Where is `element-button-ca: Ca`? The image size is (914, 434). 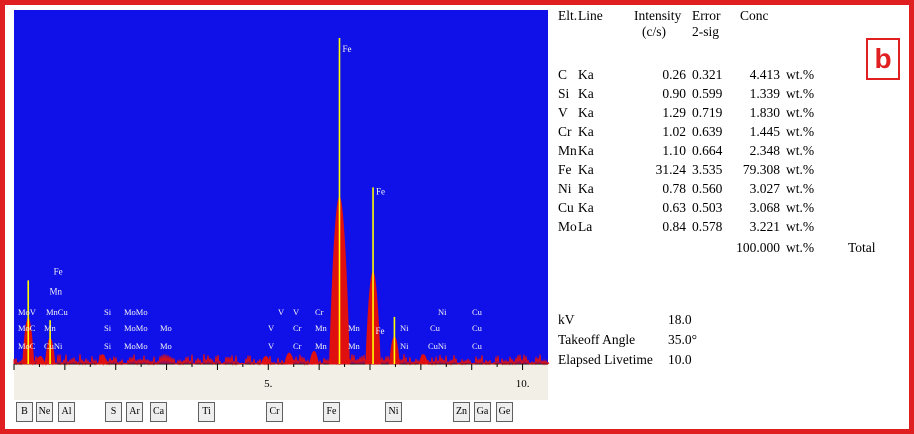
element-button-ca: Ca is located at coordinates (158, 412).